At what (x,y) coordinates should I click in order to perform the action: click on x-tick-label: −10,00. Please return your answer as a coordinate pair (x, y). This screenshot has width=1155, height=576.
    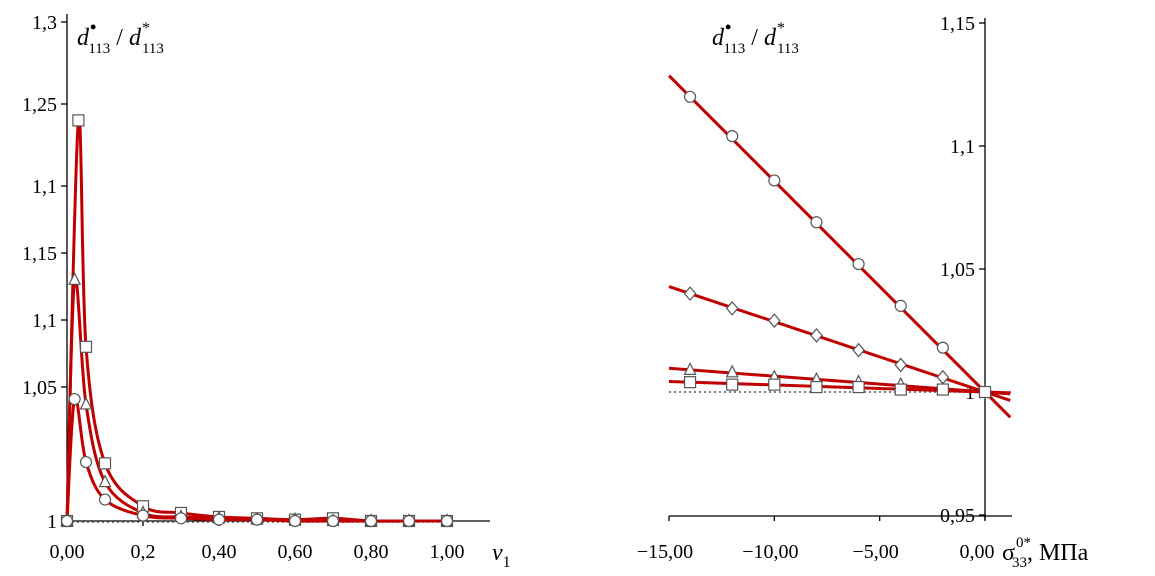
    Looking at the image, I should click on (770, 552).